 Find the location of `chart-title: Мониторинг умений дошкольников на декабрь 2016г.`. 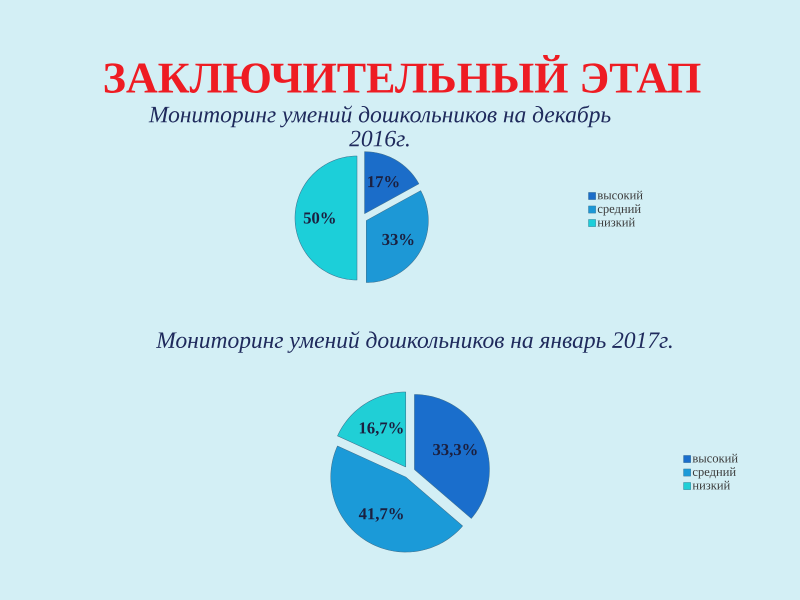

chart-title: Мониторинг умений дошкольников на декабрь 2016г. is located at coordinates (379, 126).